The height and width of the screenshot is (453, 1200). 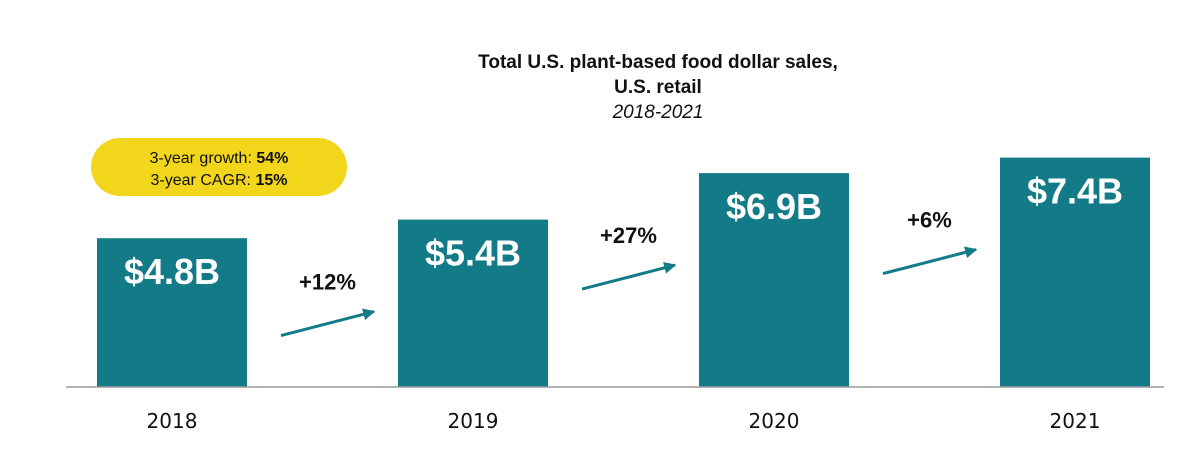 I want to click on bar-value-label-2020: $6.9B, so click(x=774, y=206).